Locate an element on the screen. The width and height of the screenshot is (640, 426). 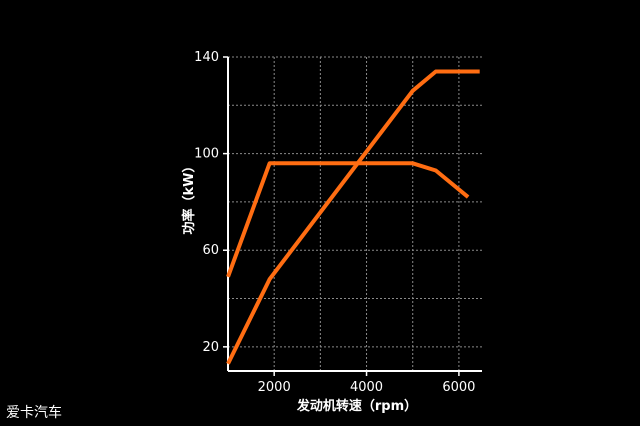
watermark-text: 爱卡汽车 is located at coordinates (34, 413).